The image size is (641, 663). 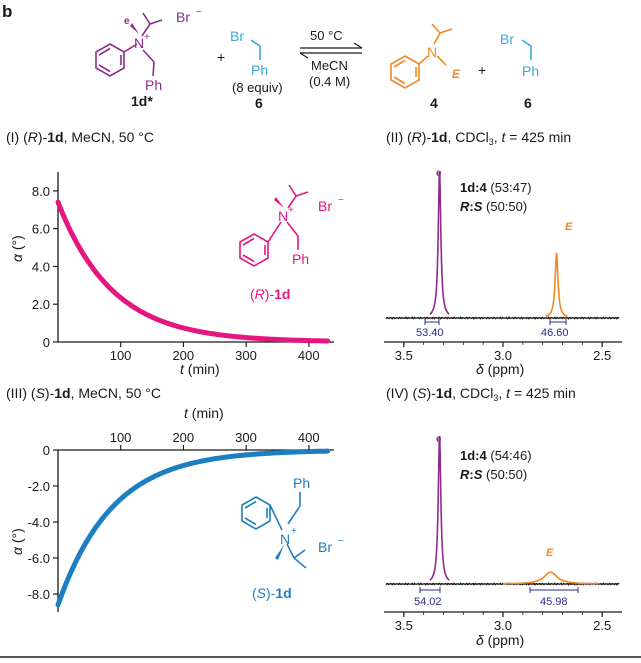 What do you see at coordinates (259, 103) in the screenshot?
I see `reagent-label: 6` at bounding box center [259, 103].